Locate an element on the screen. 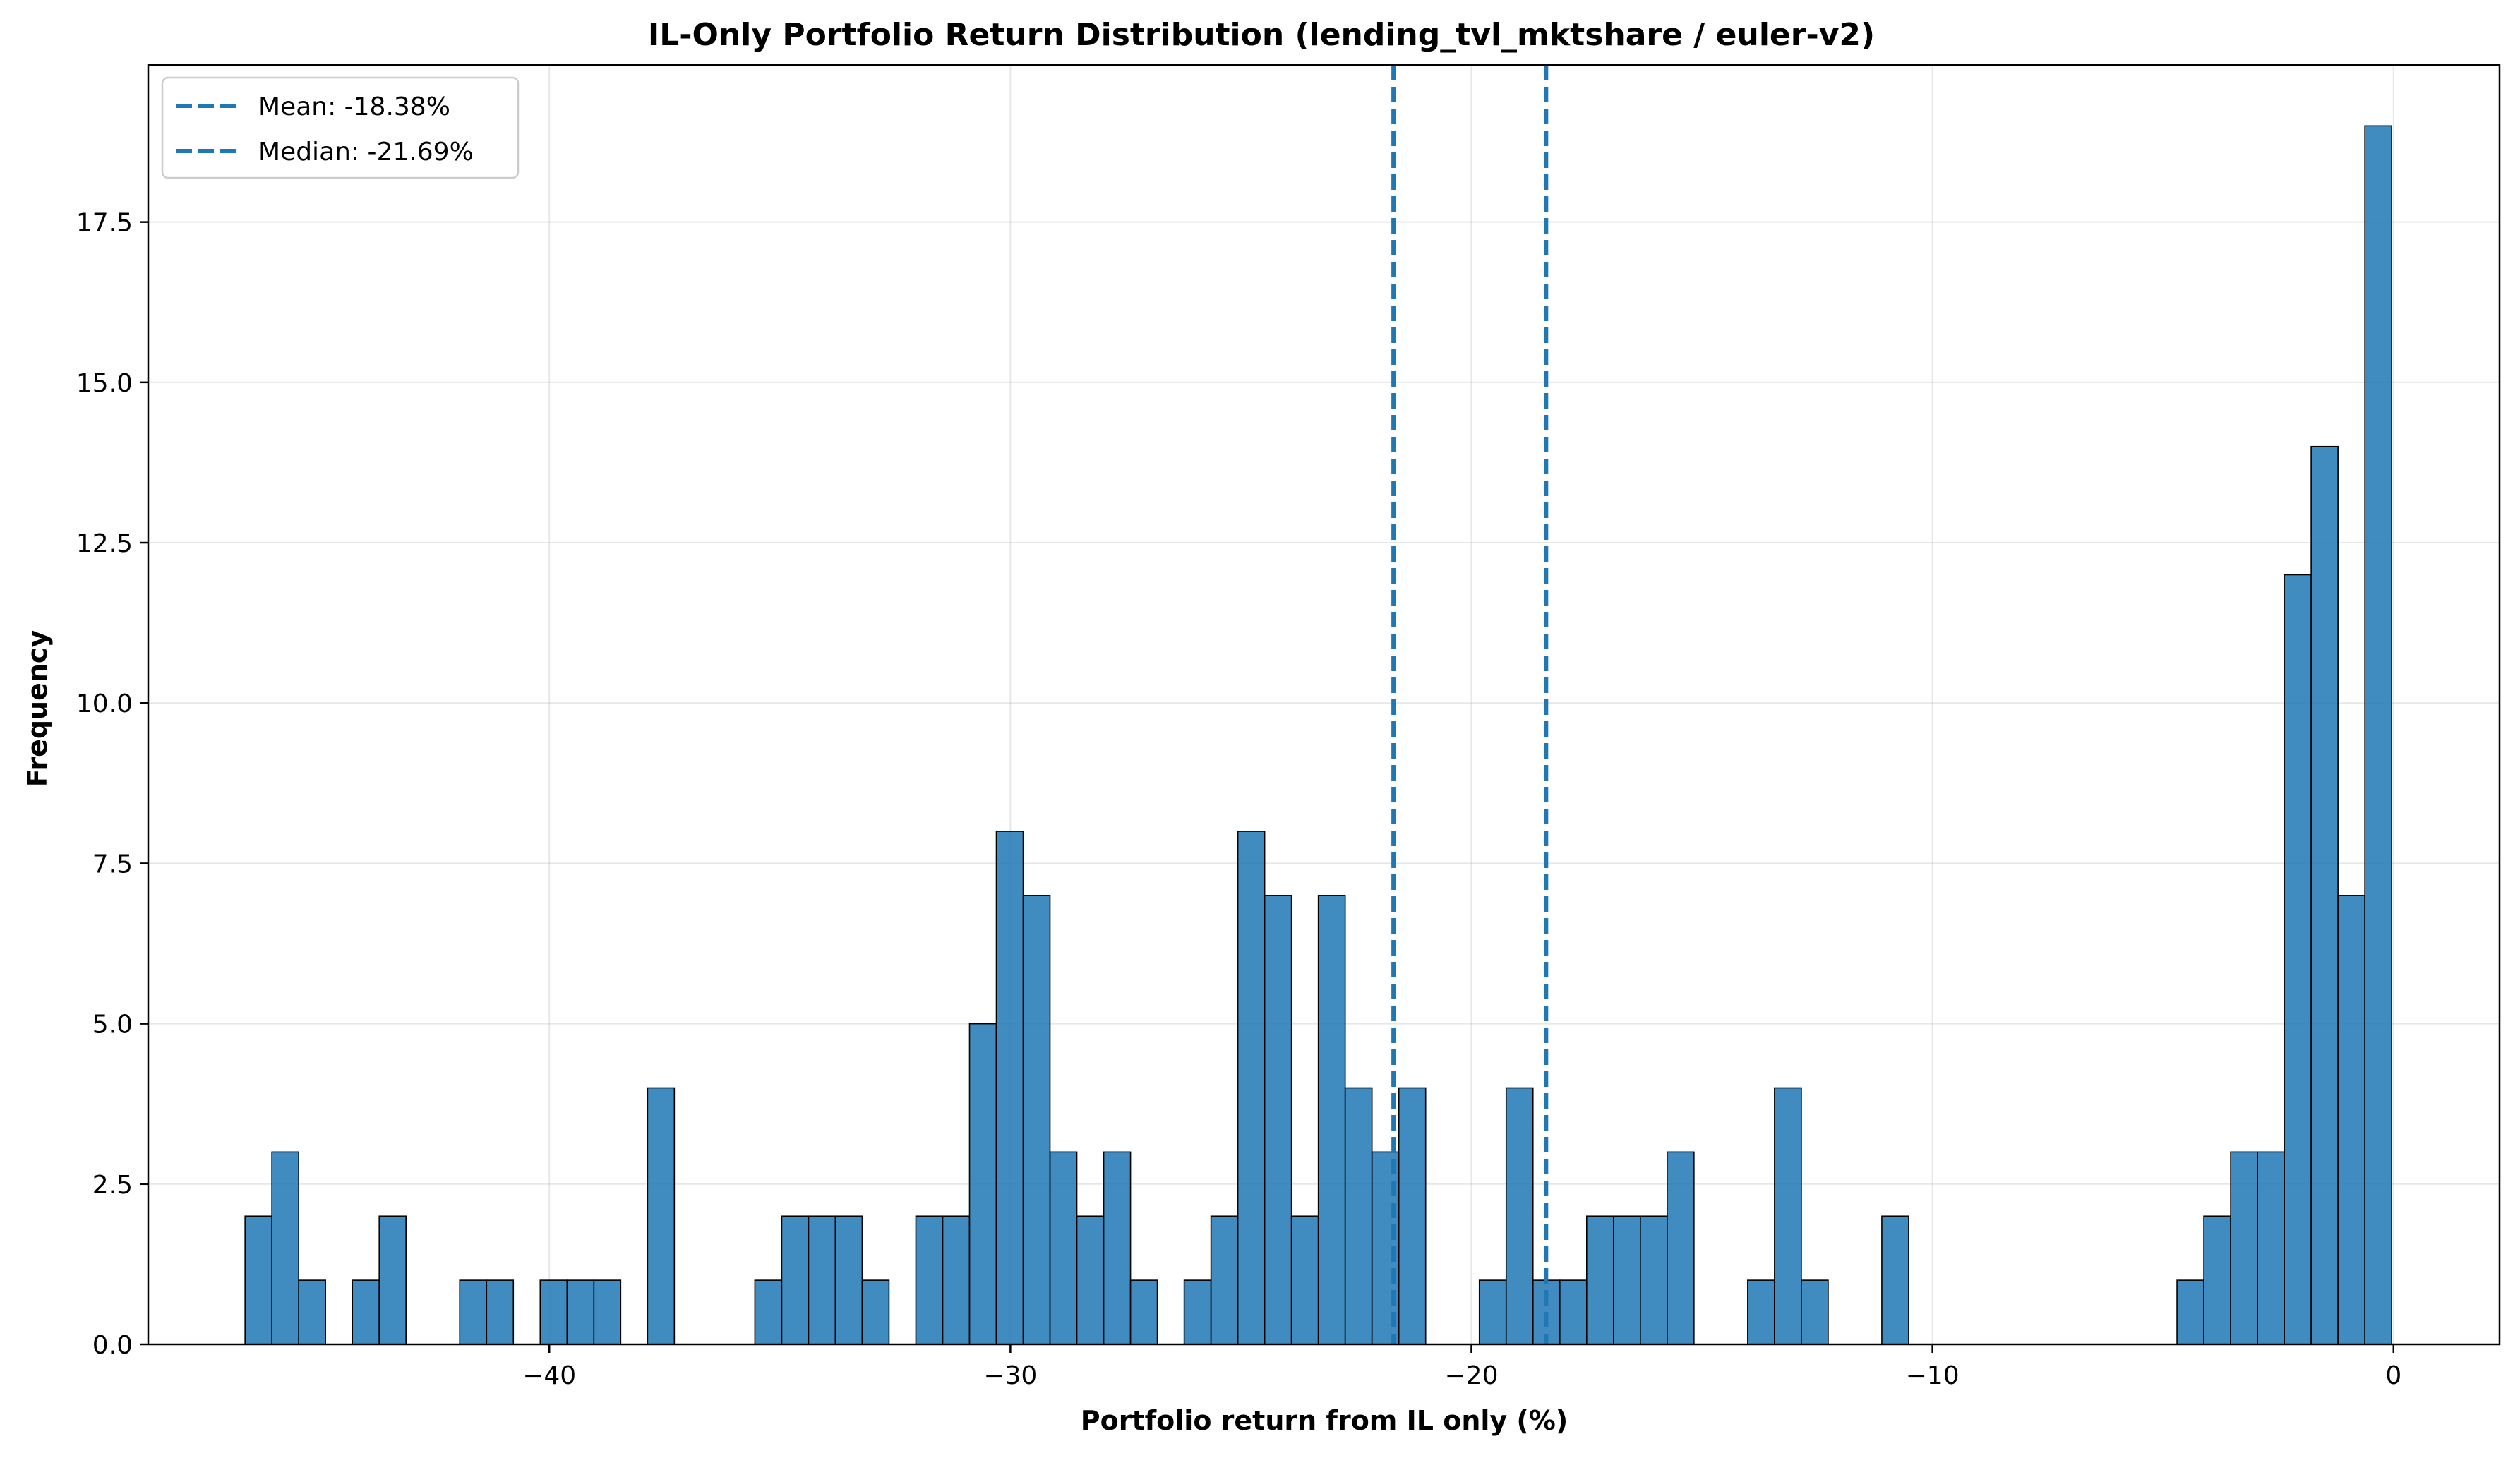  x-tick-label: −30 is located at coordinates (1010, 1375).